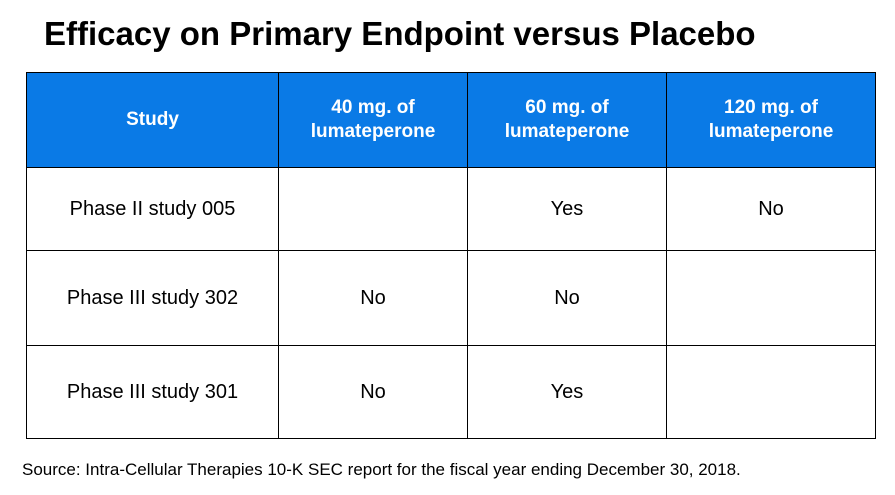 The image size is (895, 495). Describe the element at coordinates (152, 298) in the screenshot. I see `cell-study: Phase III study 302` at that location.